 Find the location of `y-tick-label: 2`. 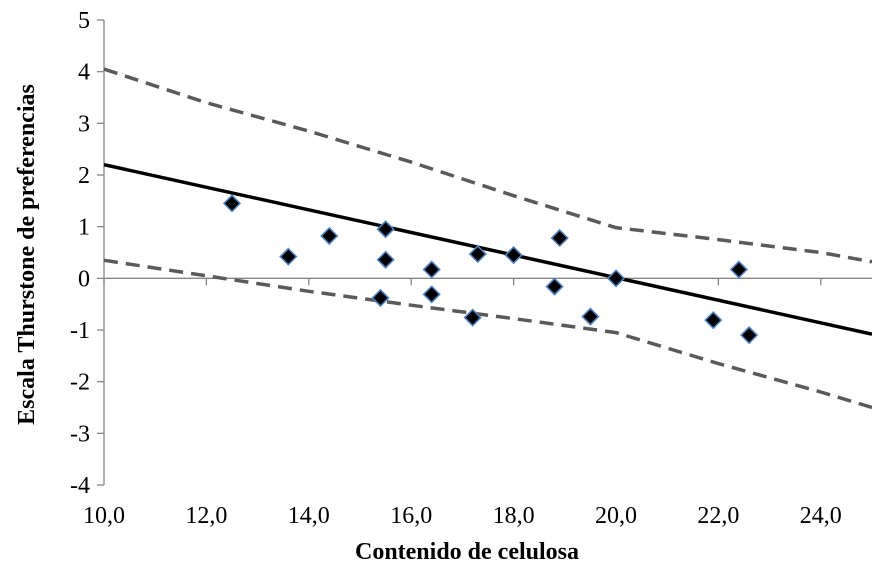

y-tick-label: 2 is located at coordinates (84, 176).